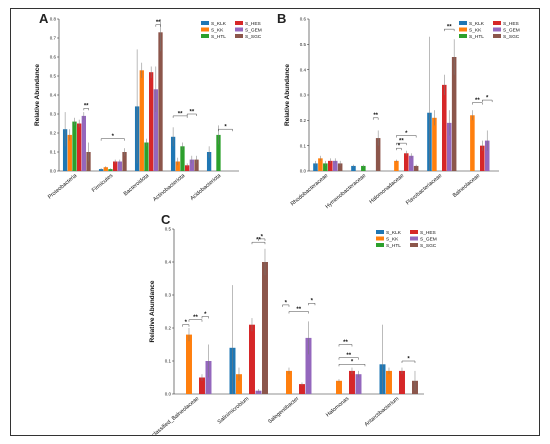  Describe the element at coordinates (283, 410) in the screenshot. I see `category-label: Salegentibacter` at that location.